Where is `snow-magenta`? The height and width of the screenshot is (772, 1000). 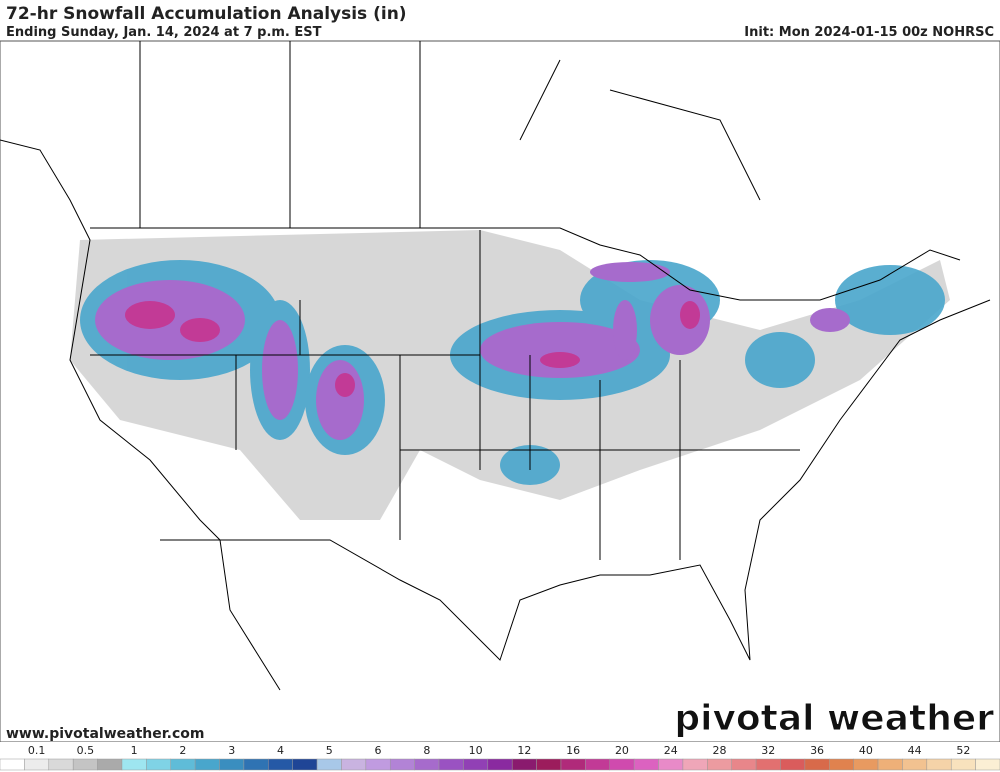
snow-magenta is located at coordinates (412, 349).